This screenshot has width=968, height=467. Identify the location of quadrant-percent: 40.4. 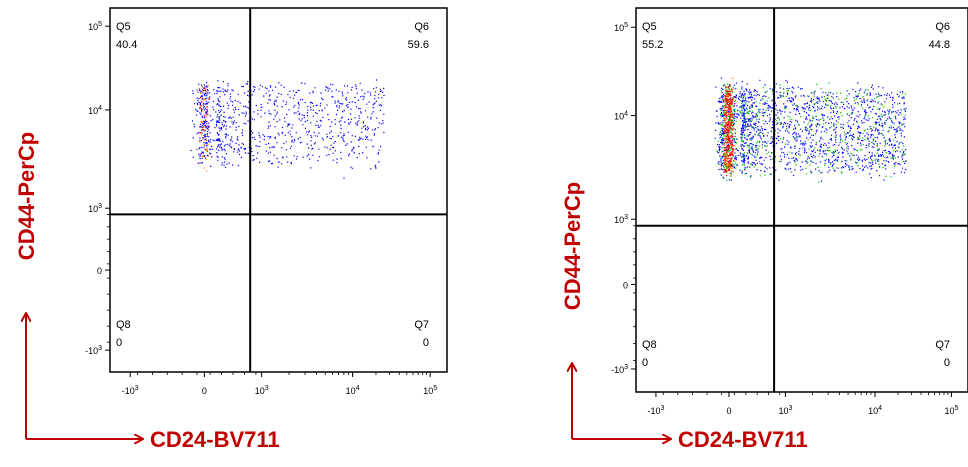
(126, 45).